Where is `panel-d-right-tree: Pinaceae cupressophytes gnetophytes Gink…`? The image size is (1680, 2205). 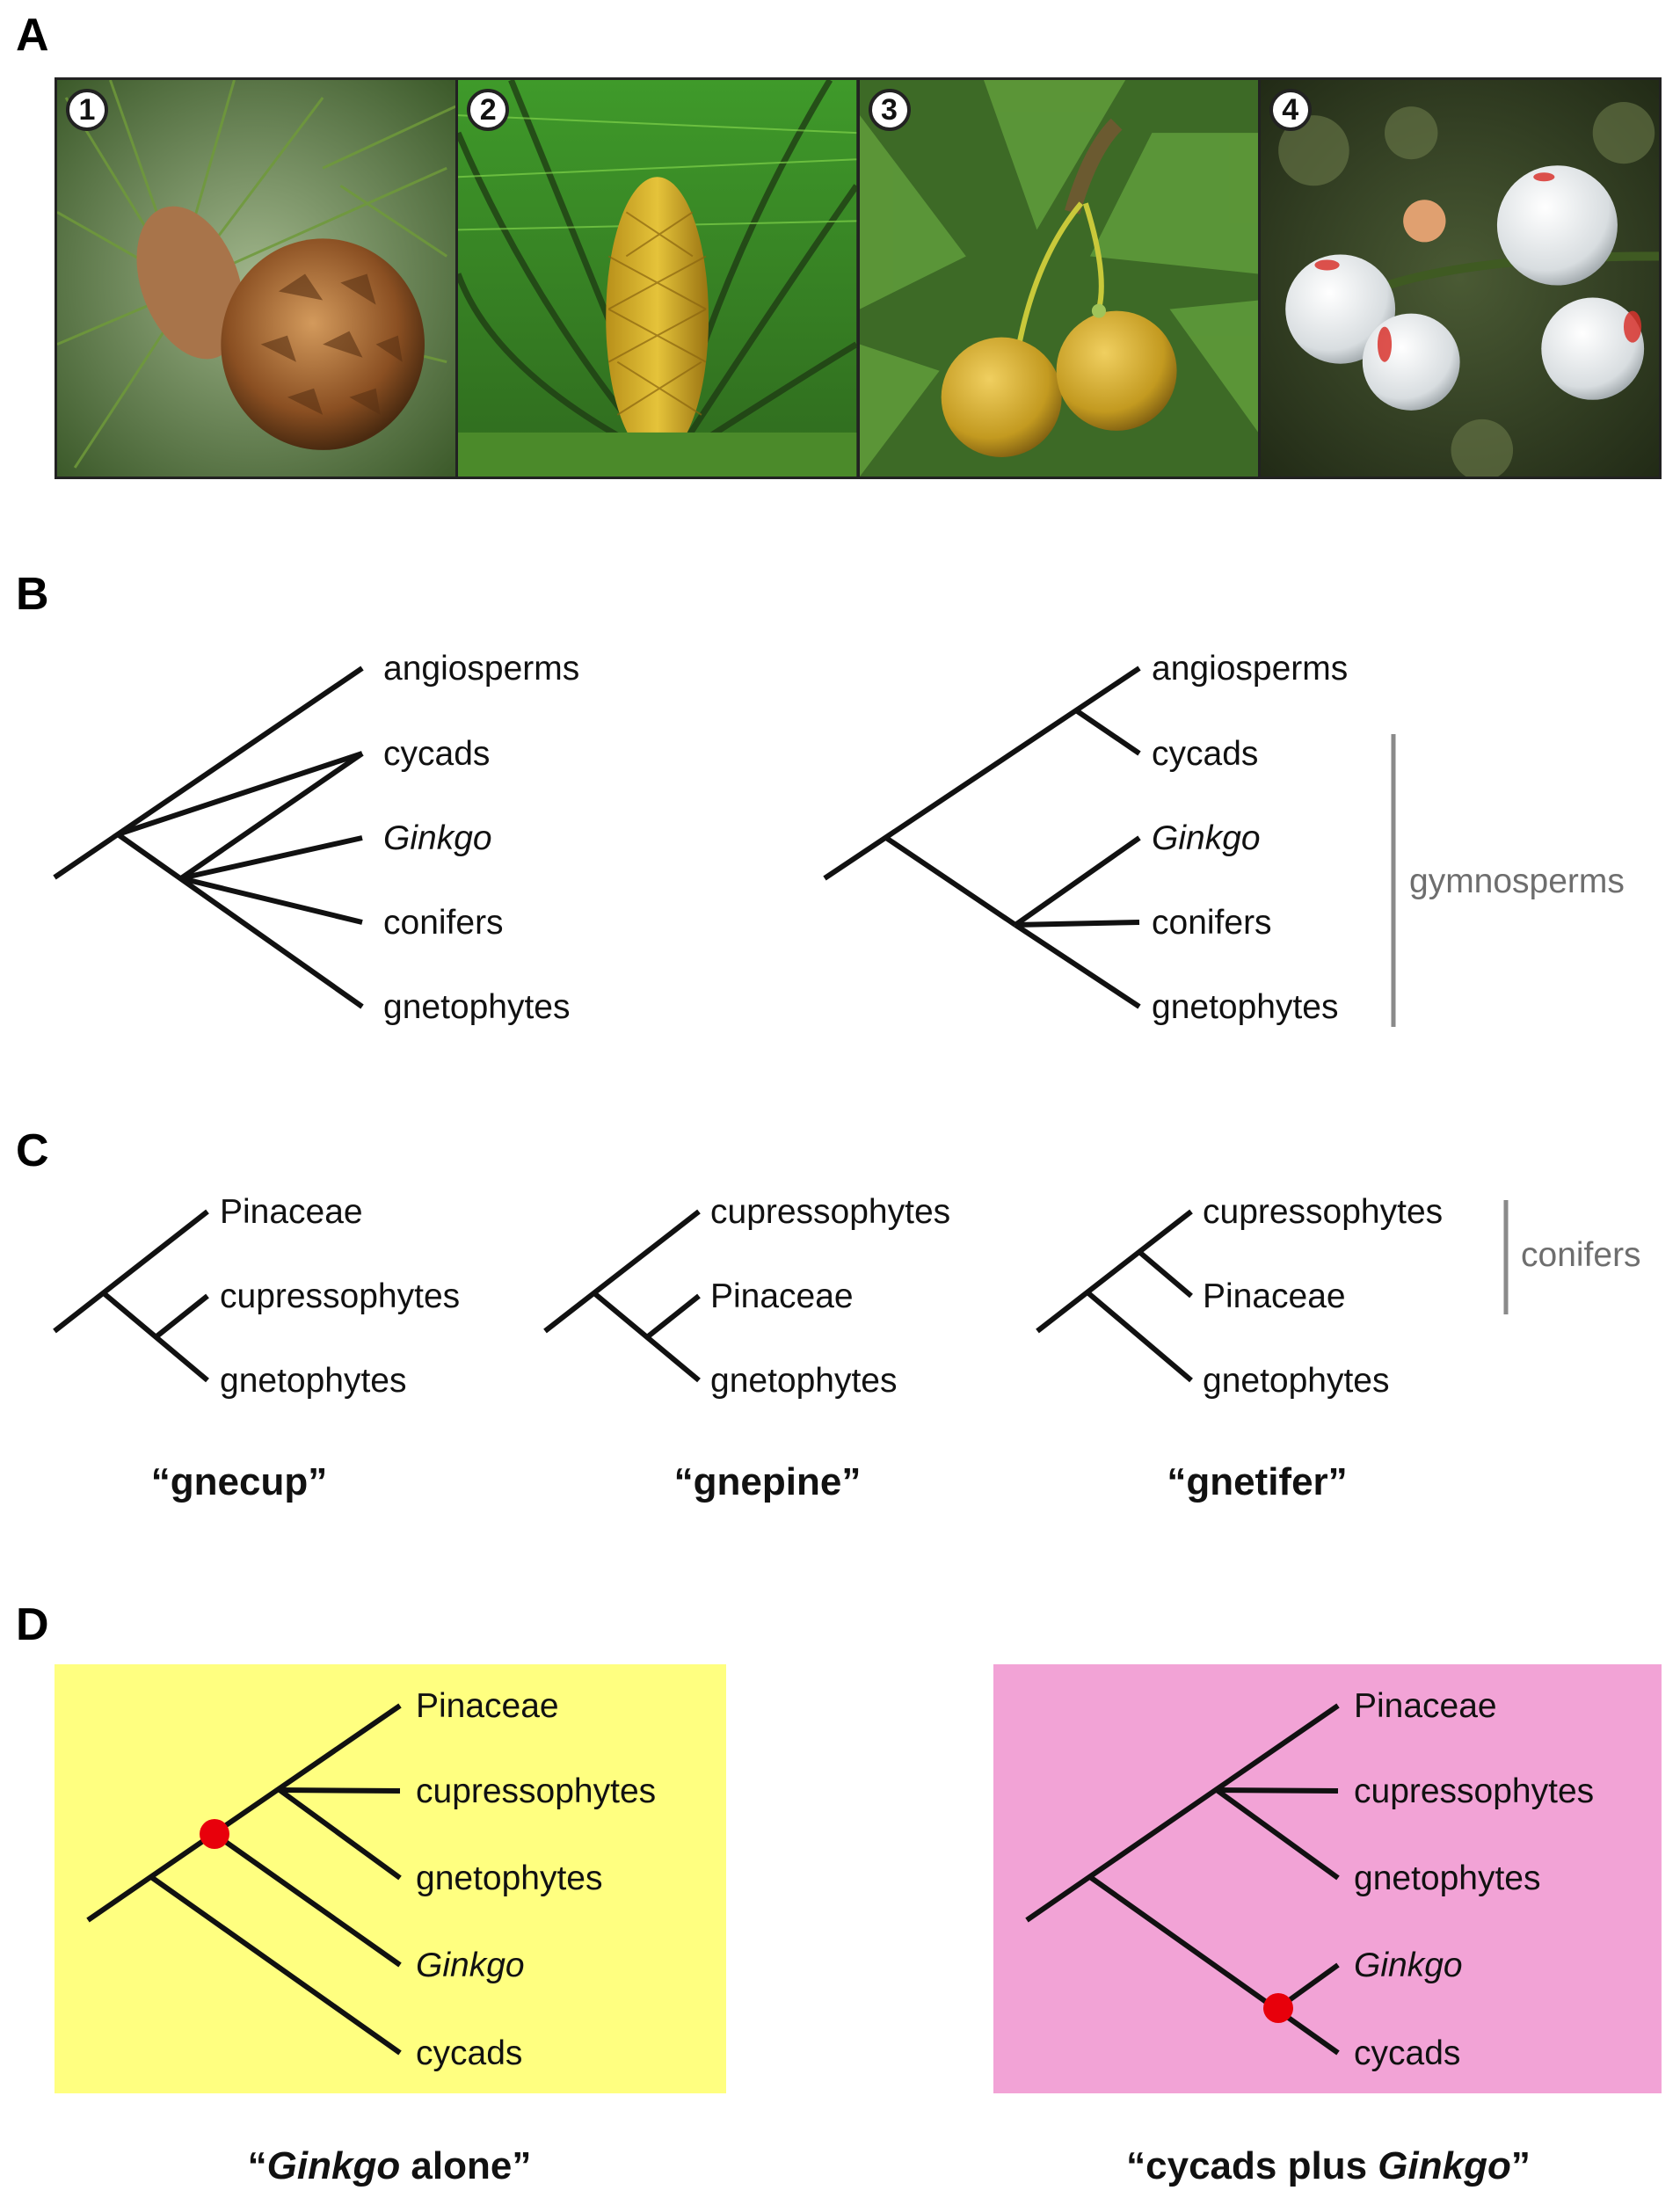 panel-d-right-tree: Pinaceae cupressophytes gnetophytes Gink… is located at coordinates (1309, 1937).